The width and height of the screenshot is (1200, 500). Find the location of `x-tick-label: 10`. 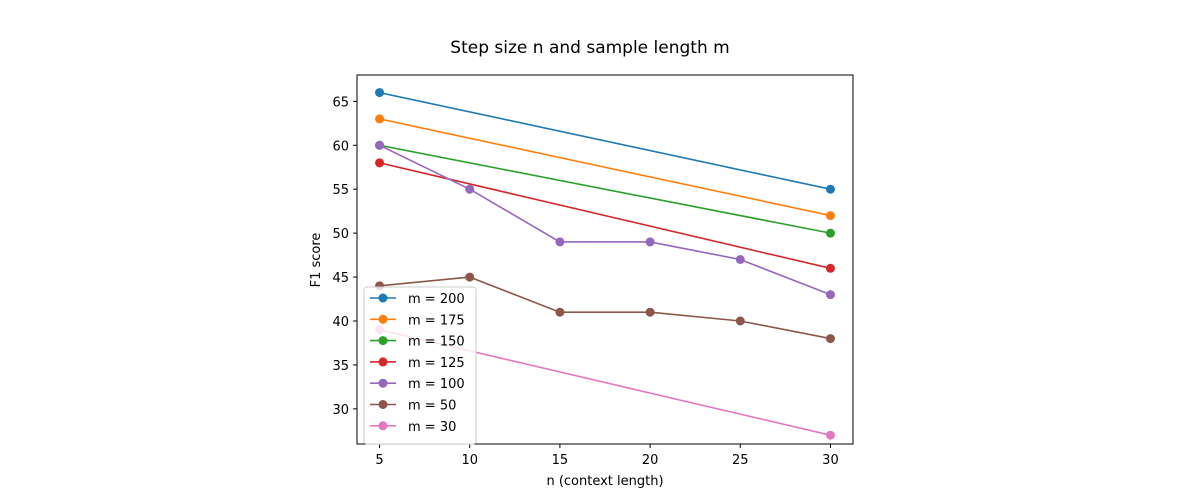

x-tick-label: 10 is located at coordinates (469, 460).